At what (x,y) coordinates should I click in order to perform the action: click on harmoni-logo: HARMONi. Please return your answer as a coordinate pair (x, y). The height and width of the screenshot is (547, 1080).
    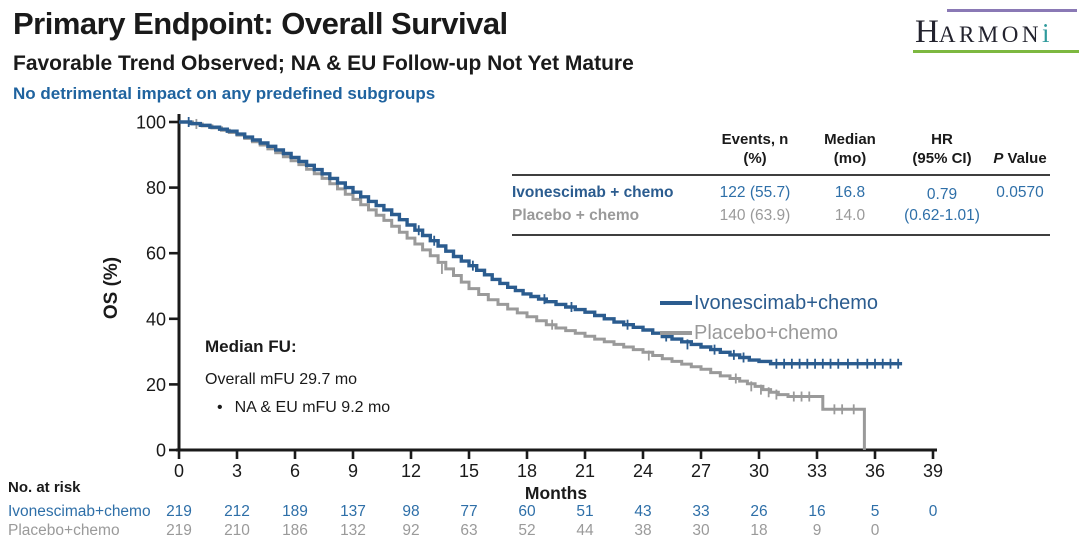
    Looking at the image, I should click on (996, 29).